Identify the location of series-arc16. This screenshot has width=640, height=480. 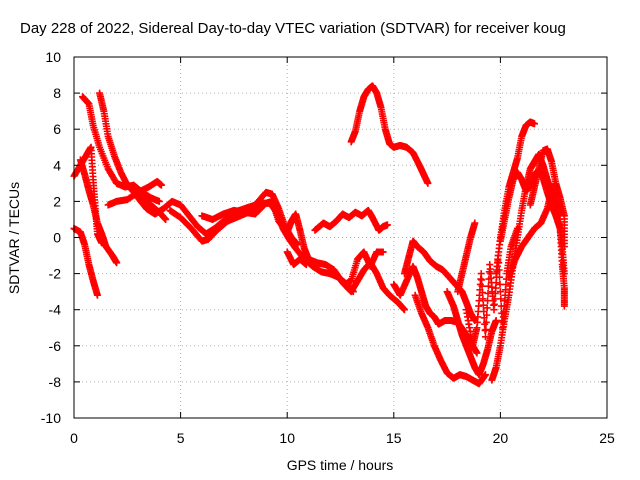
(450, 339).